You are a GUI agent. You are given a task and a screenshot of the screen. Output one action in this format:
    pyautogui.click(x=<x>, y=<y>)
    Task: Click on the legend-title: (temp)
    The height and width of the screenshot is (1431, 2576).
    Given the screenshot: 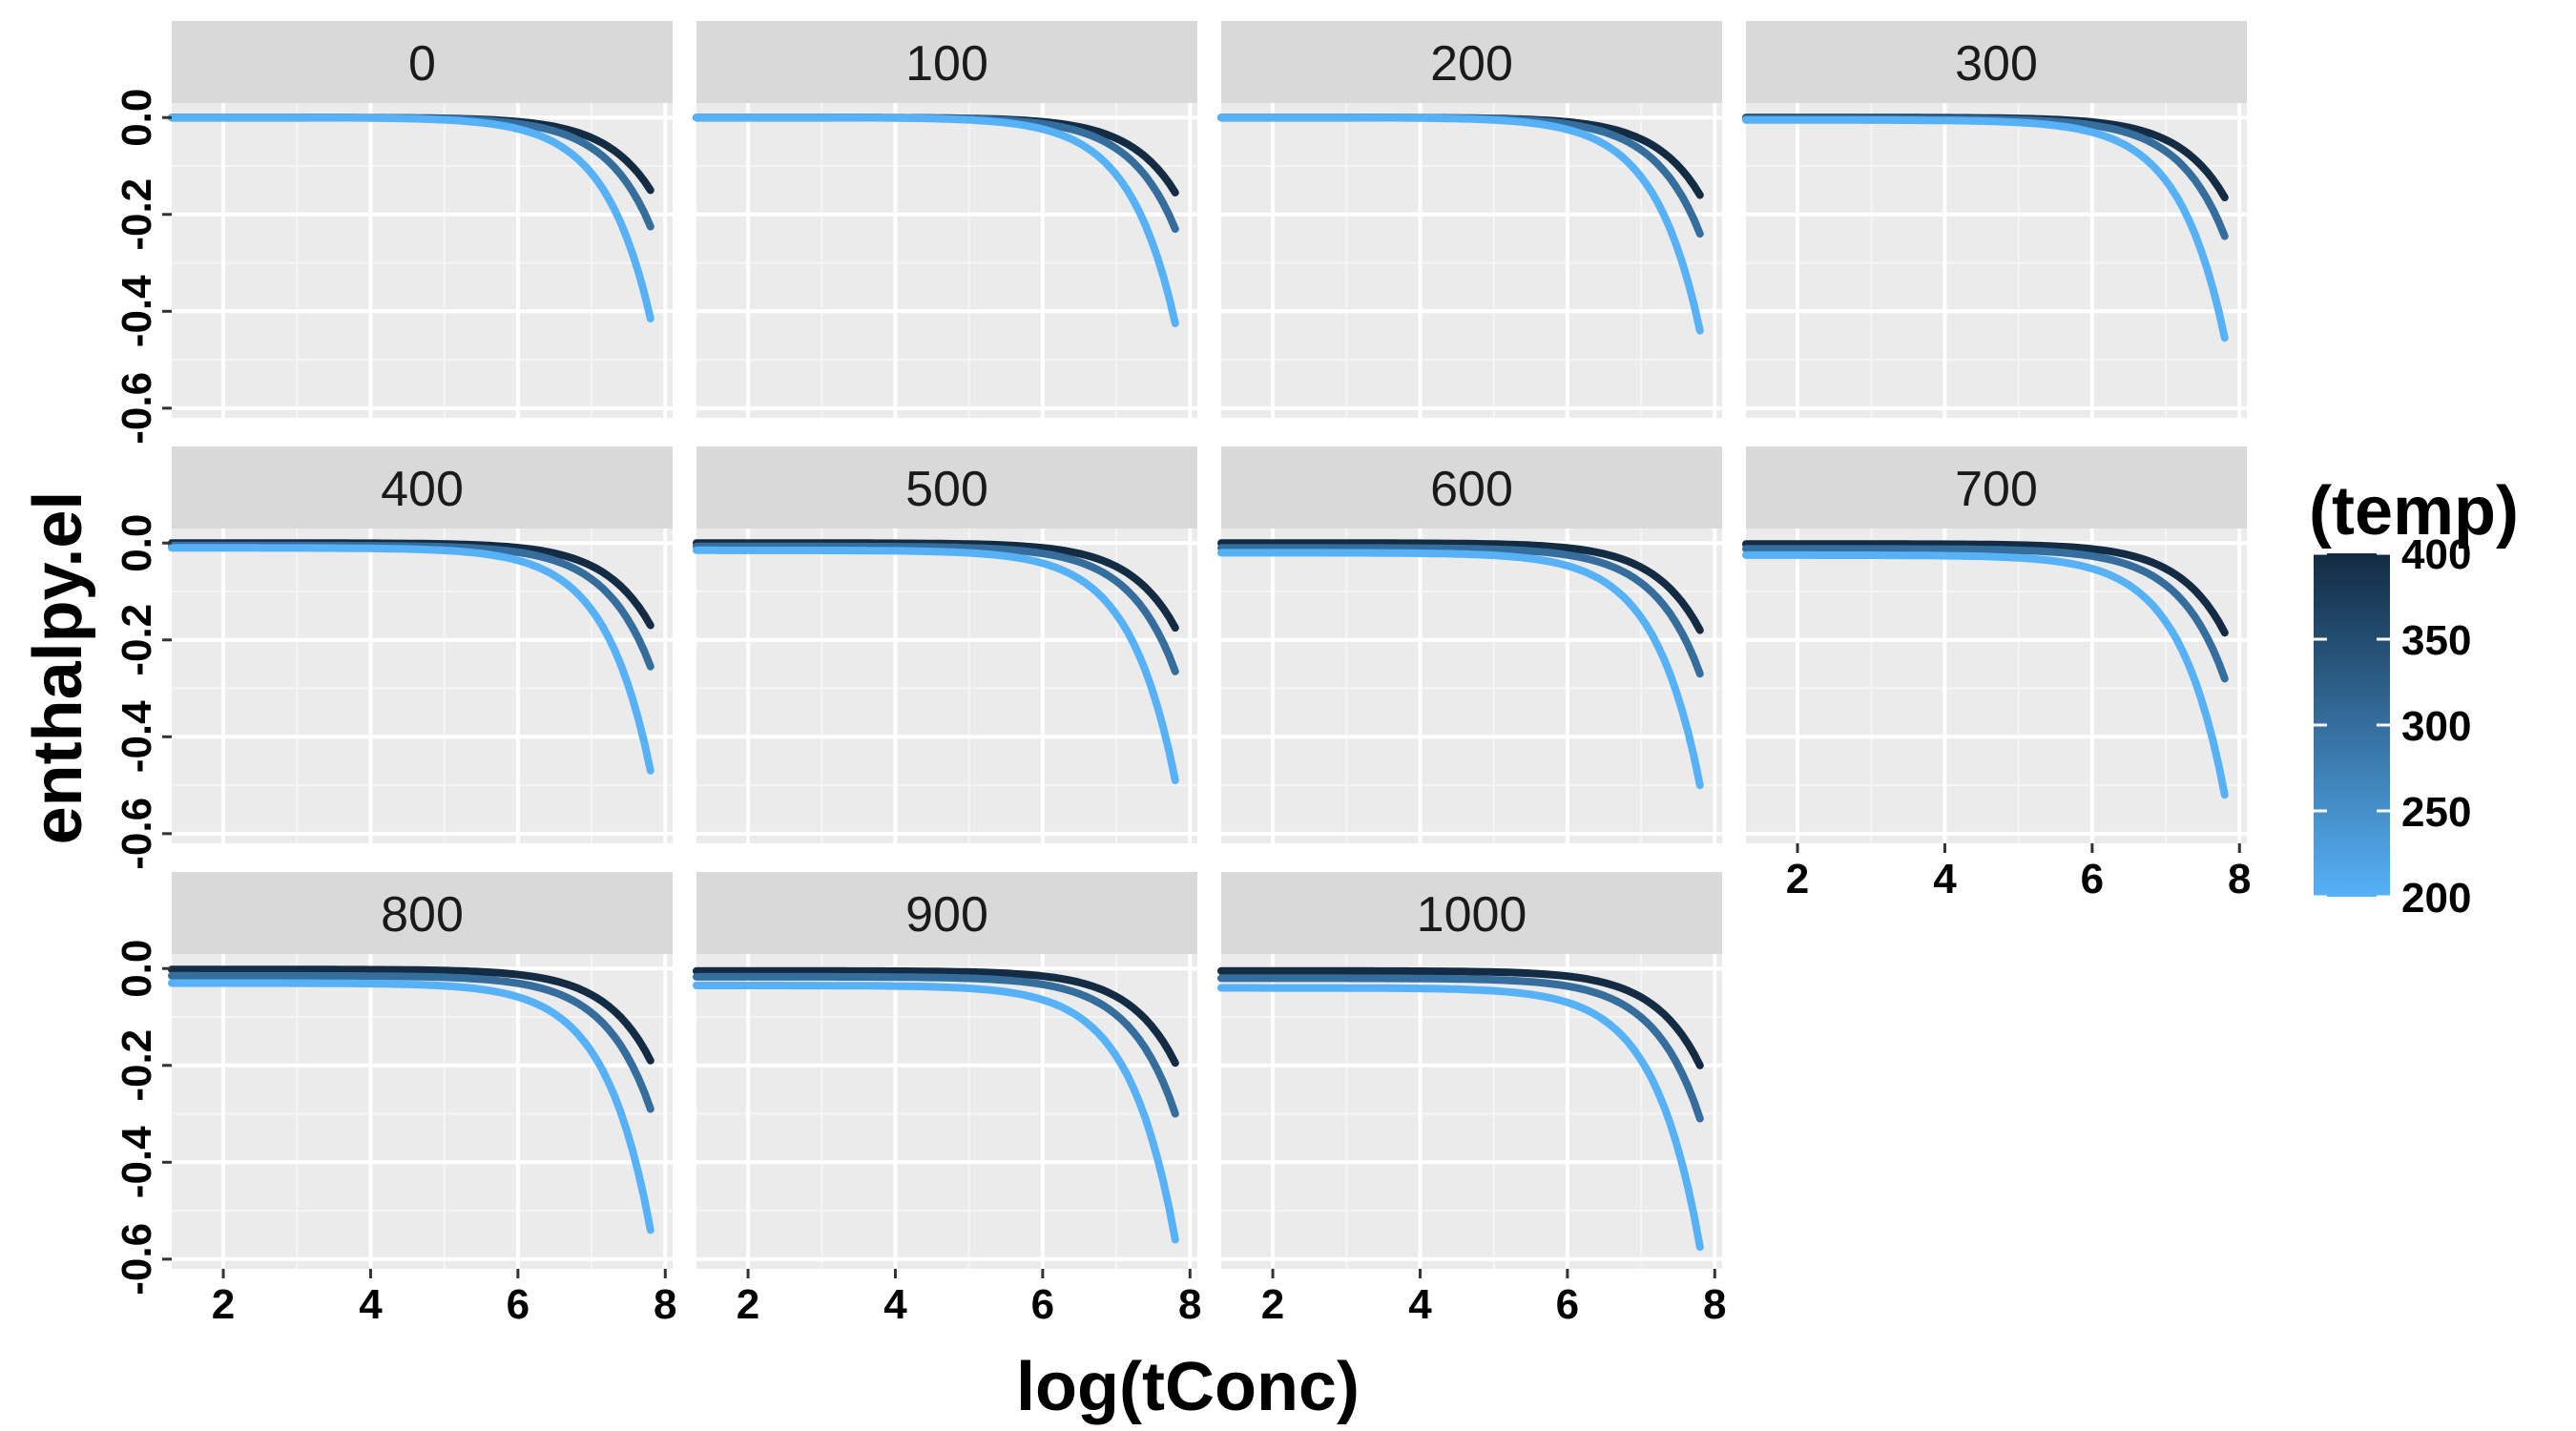 What is the action you would take?
    pyautogui.click(x=2414, y=511)
    